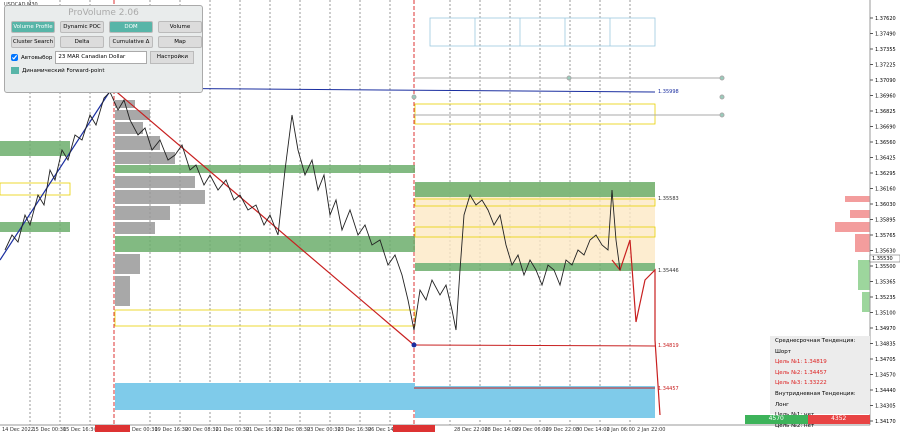 Image resolution: width=900 pixels, height=435 pixels. Describe the element at coordinates (668, 92) in the screenshot. I see `level-label: 1.35998` at that location.